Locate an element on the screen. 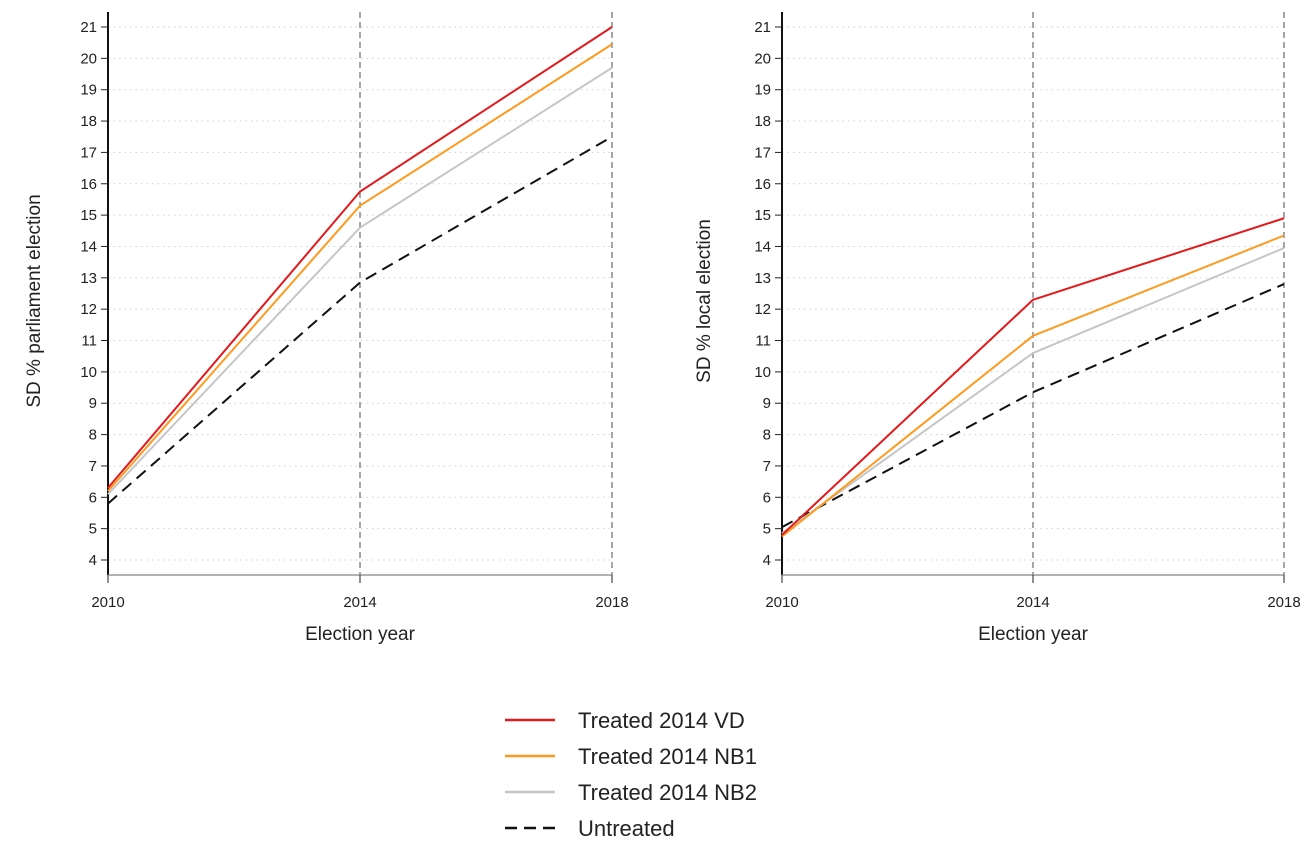 This screenshot has width=1307, height=845. series-line-treated-2014-nb2 is located at coordinates (1033, 391).